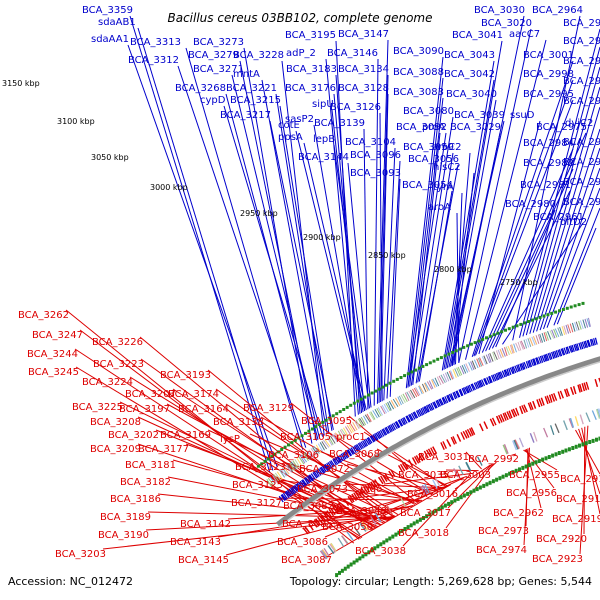  I want to click on reverse-gene-label: BCA_2918, so click(578, 499).